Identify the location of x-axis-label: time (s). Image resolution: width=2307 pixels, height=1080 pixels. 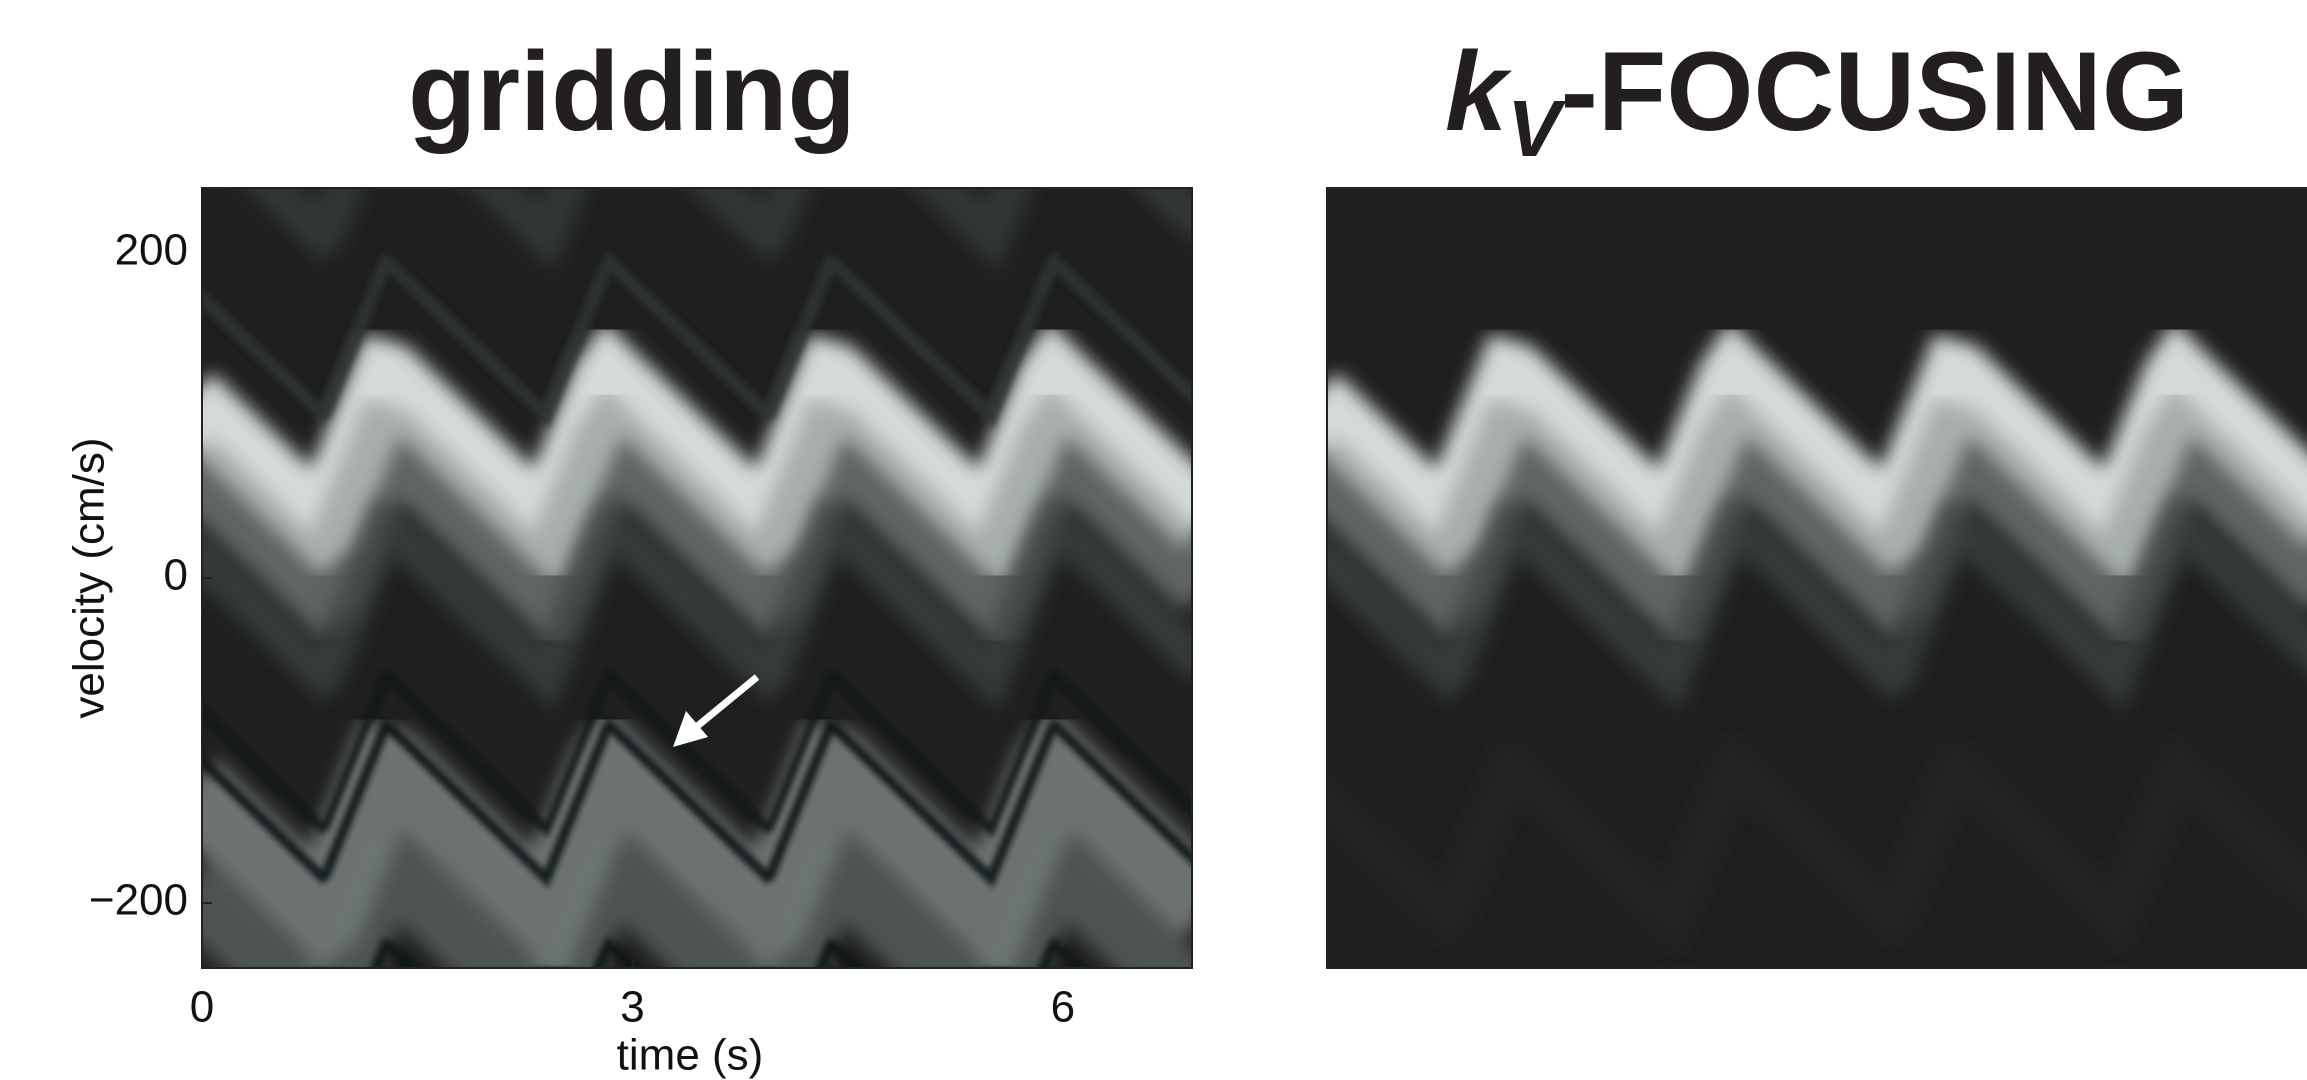
(690, 1055).